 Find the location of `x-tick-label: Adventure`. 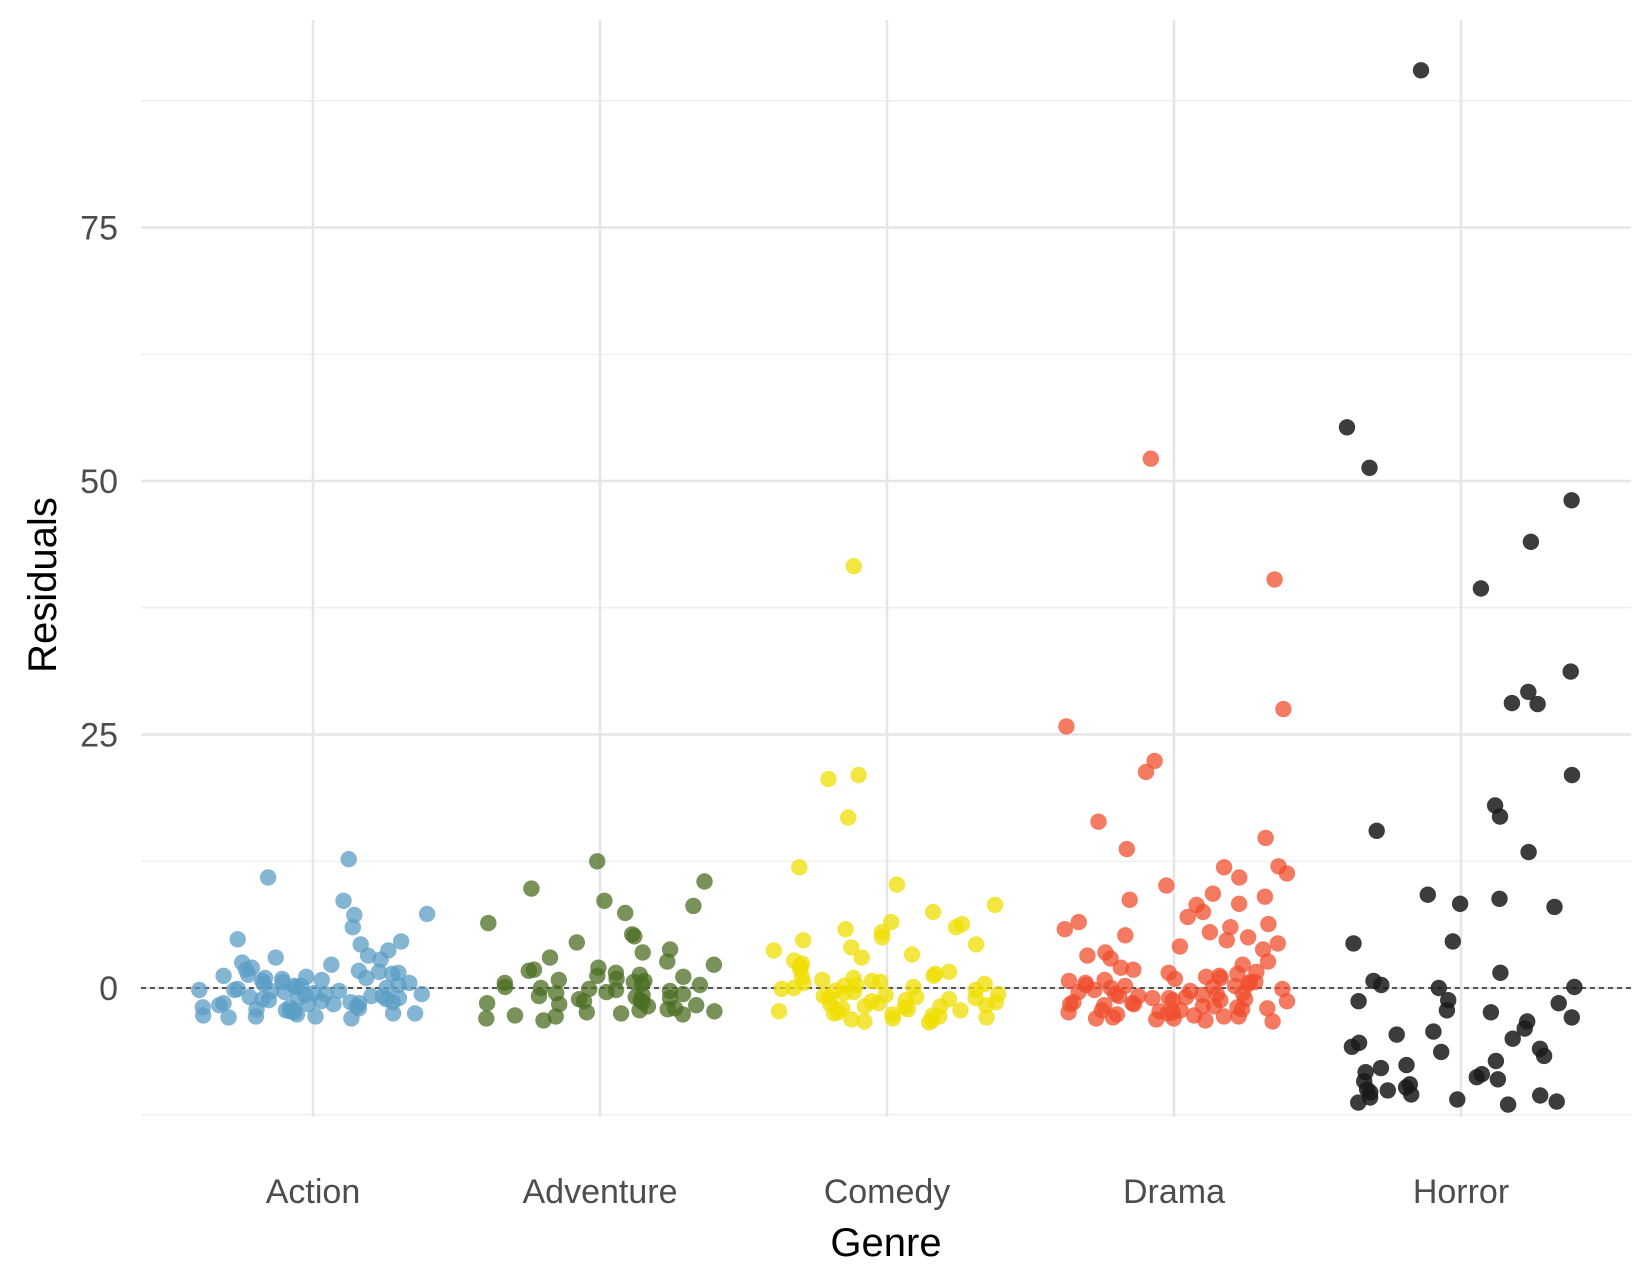

x-tick-label: Adventure is located at coordinates (600, 1192).